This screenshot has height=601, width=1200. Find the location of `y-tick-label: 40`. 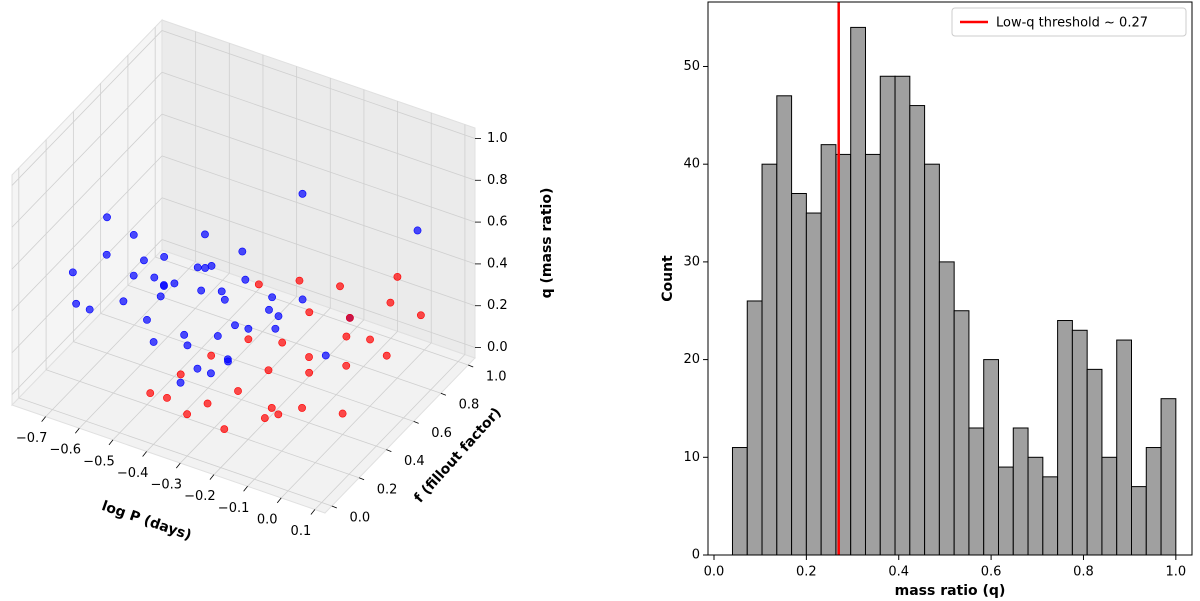

y-tick-label: 40 is located at coordinates (691, 164).